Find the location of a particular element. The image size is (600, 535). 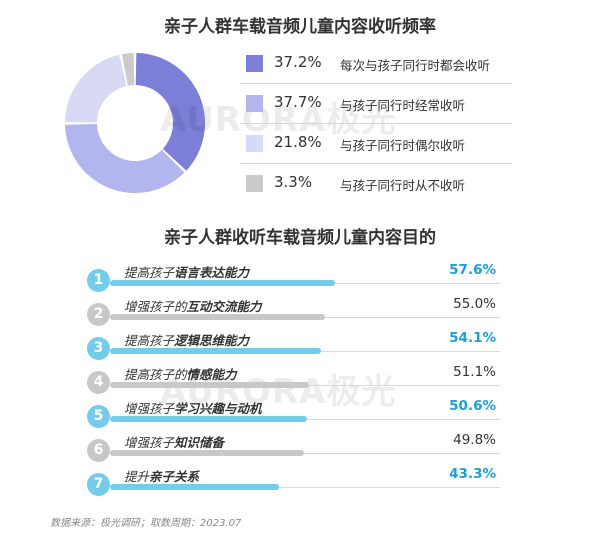

rank-badge: 3 is located at coordinates (98, 348).